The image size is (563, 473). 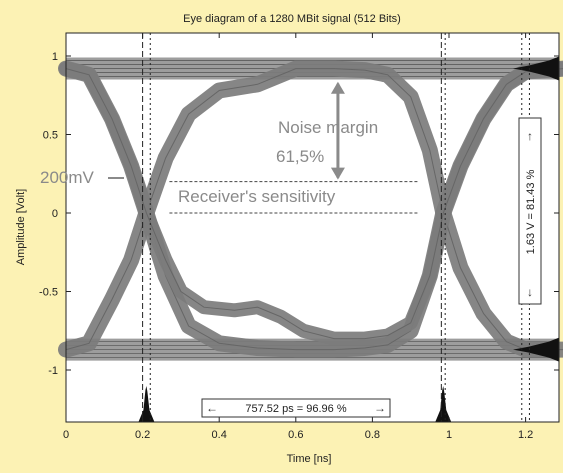 What do you see at coordinates (67, 177) in the screenshot?
I see `level-200mv-label: 200mV` at bounding box center [67, 177].